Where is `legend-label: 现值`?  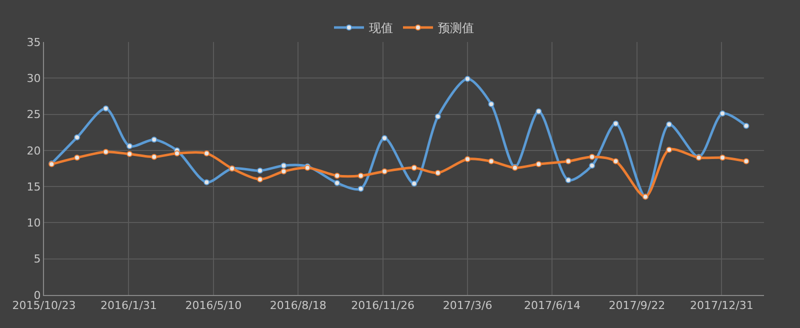
legend-label: 现值 is located at coordinates (381, 28).